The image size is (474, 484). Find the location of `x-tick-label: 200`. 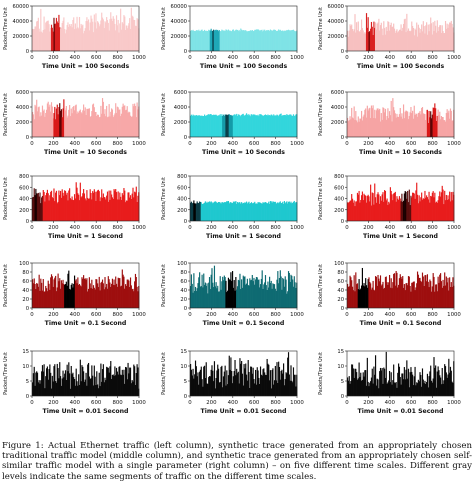

x-tick-label: 200 is located at coordinates (368, 144).